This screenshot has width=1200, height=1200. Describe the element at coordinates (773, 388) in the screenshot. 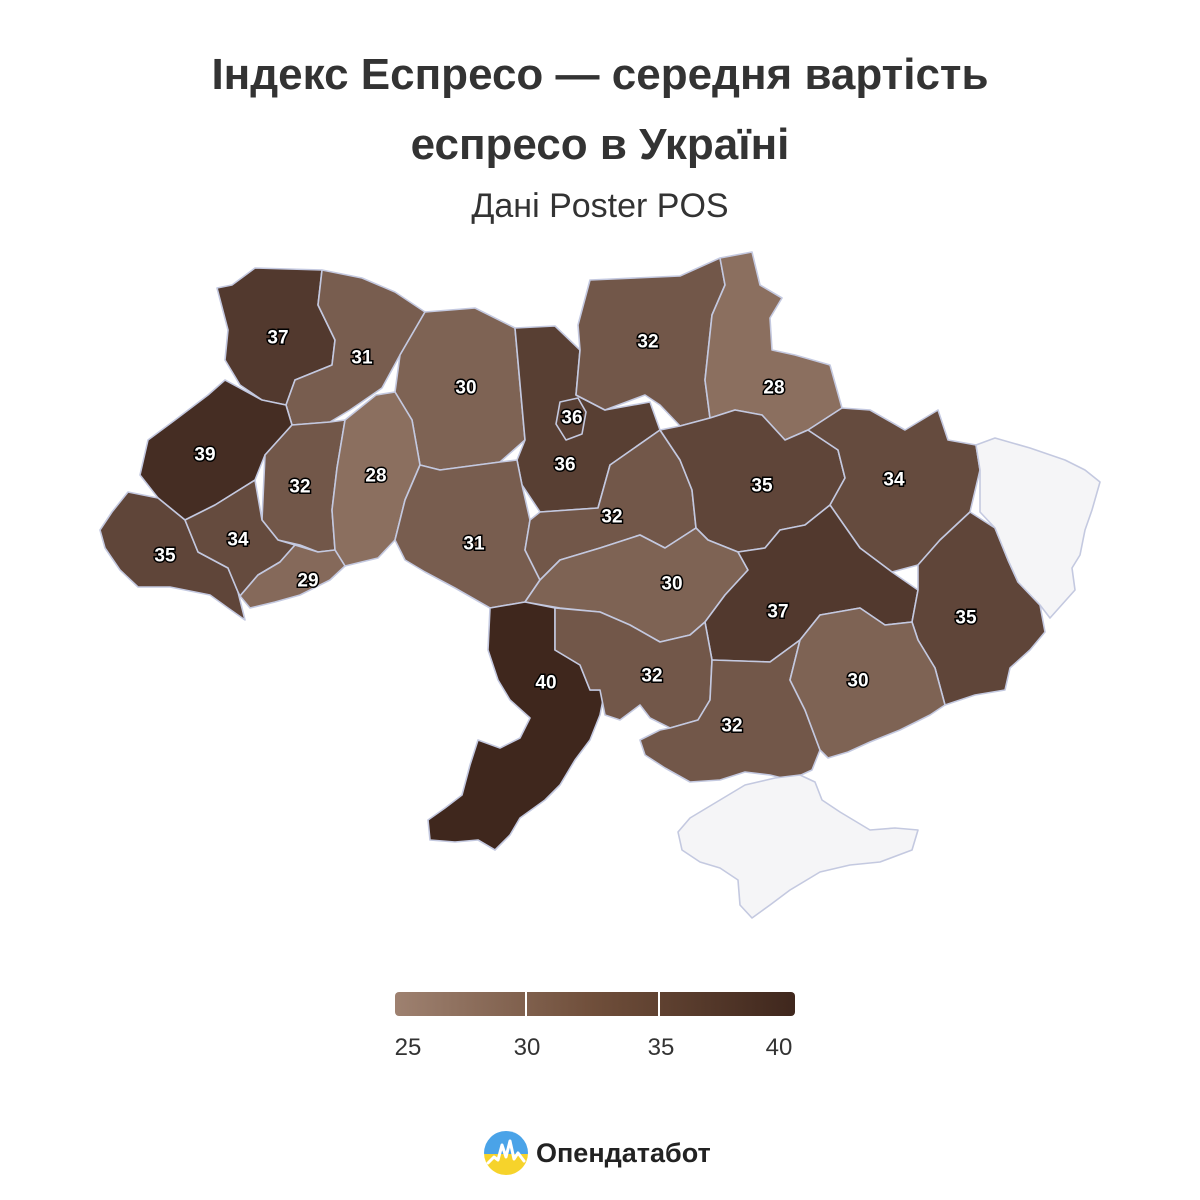

I see `region-value-sumy: 28` at that location.